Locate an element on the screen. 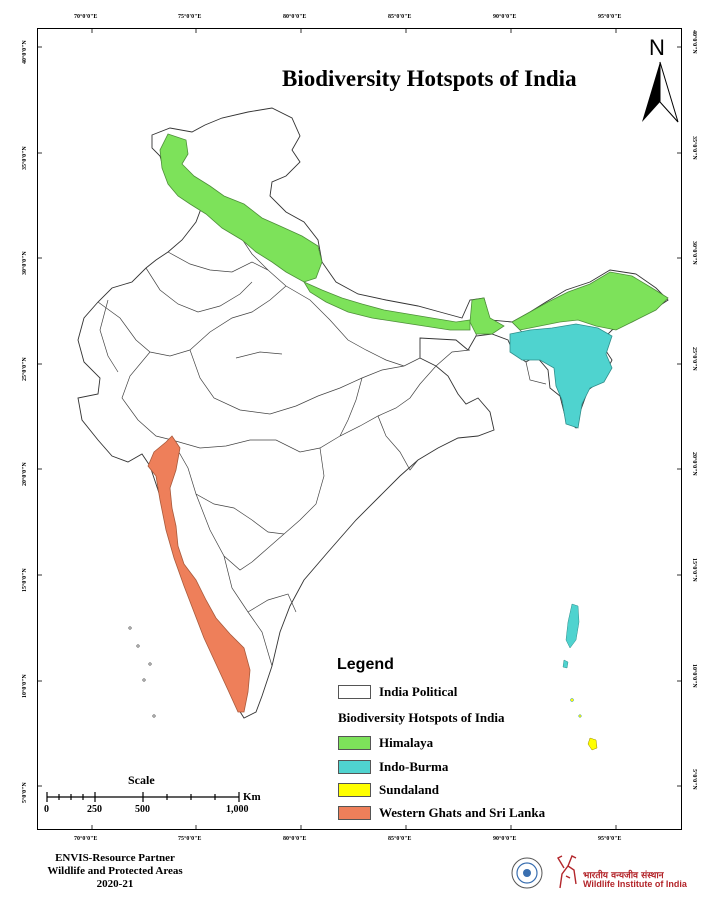 The image size is (709, 898). lat-label-right: 35°0'0"N is located at coordinates (694, 148).